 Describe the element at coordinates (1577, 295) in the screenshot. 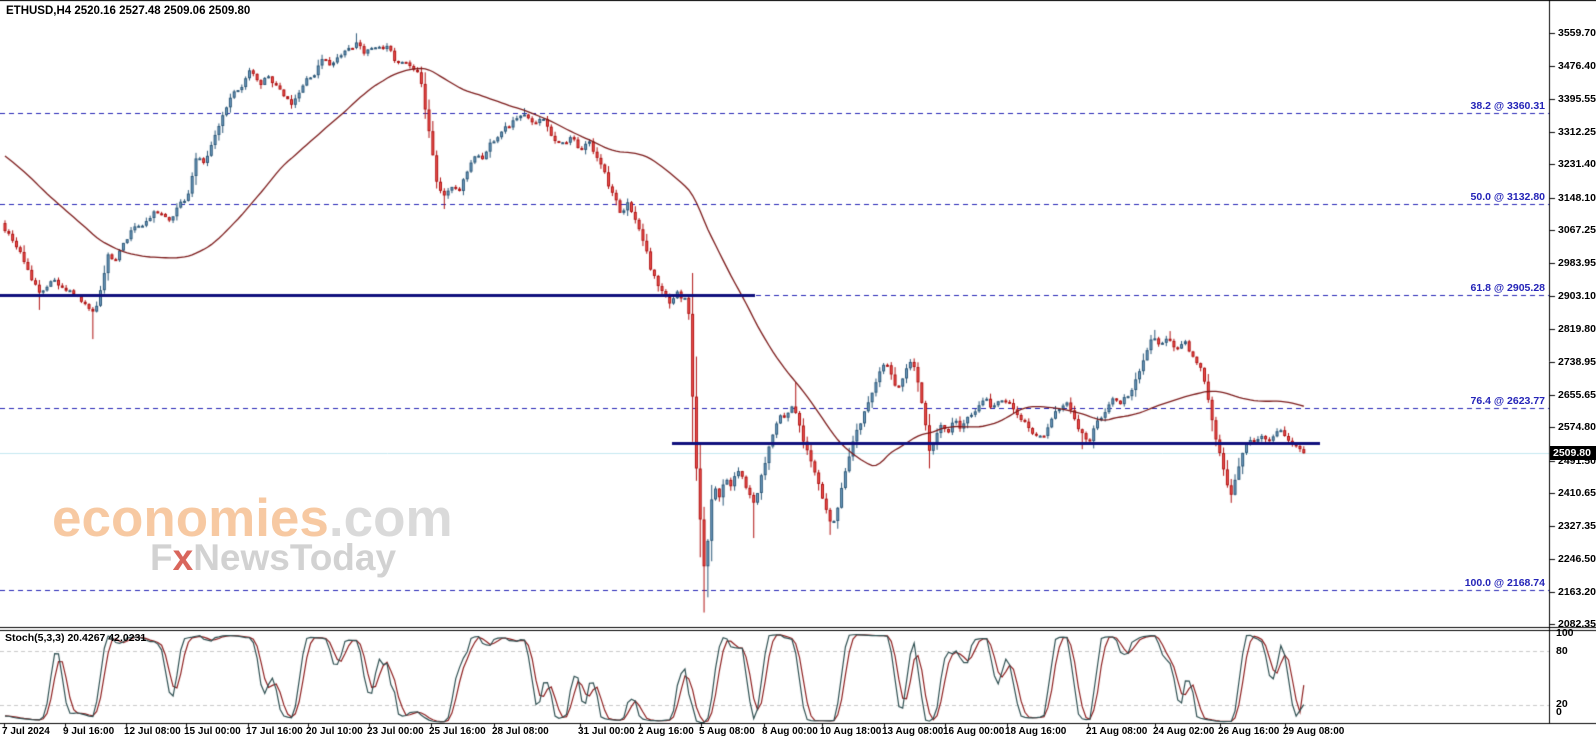

I see `price-axis-label: 2903.10` at that location.